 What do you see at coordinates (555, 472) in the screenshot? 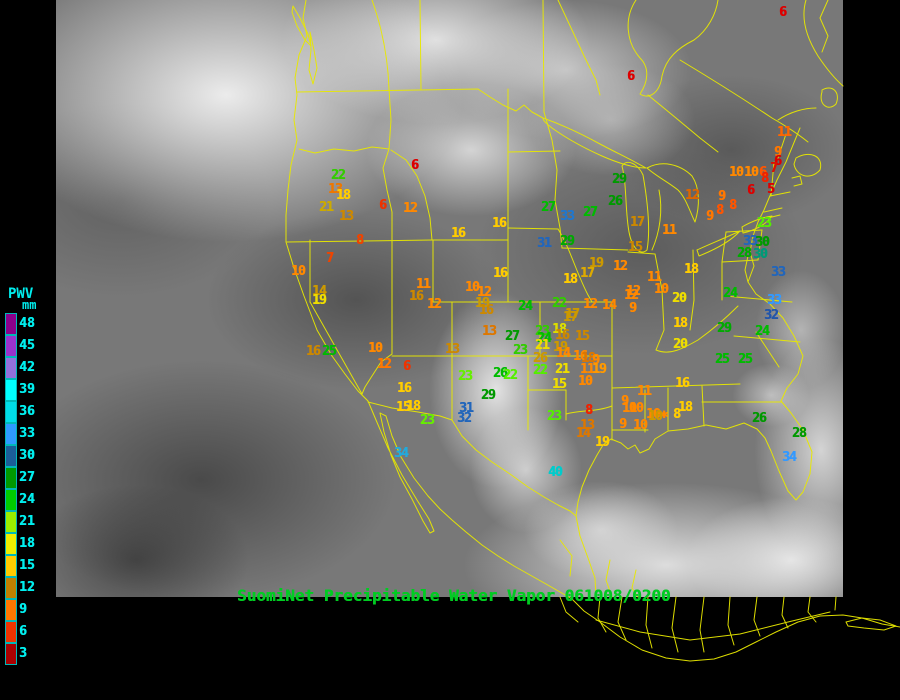
I see `station-pwv-reading: 40` at bounding box center [555, 472].